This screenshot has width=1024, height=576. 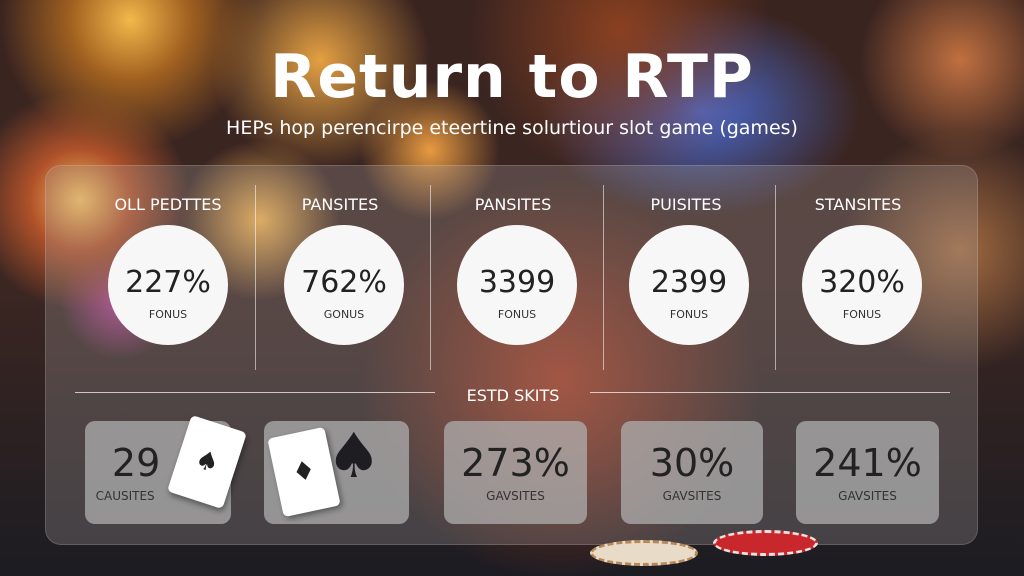 I want to click on stat-card: 241% GAVSITES, so click(x=867, y=472).